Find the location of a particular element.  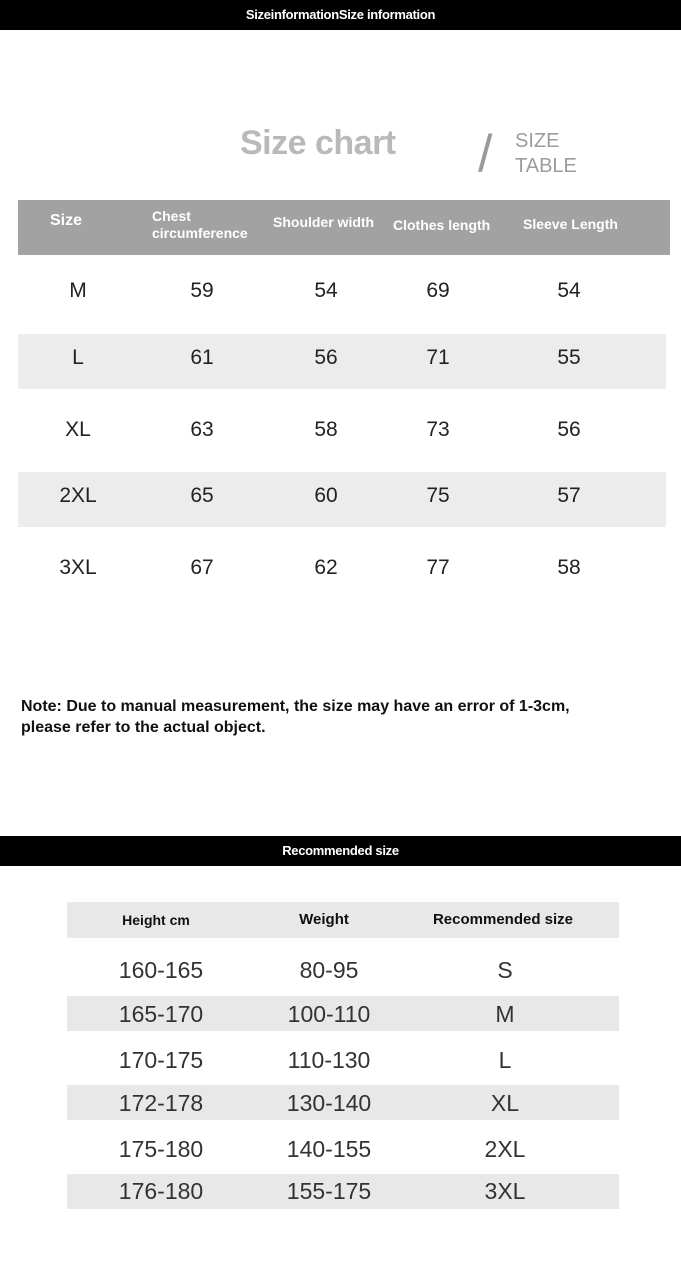

column-header-weight: Weight is located at coordinates (324, 919).